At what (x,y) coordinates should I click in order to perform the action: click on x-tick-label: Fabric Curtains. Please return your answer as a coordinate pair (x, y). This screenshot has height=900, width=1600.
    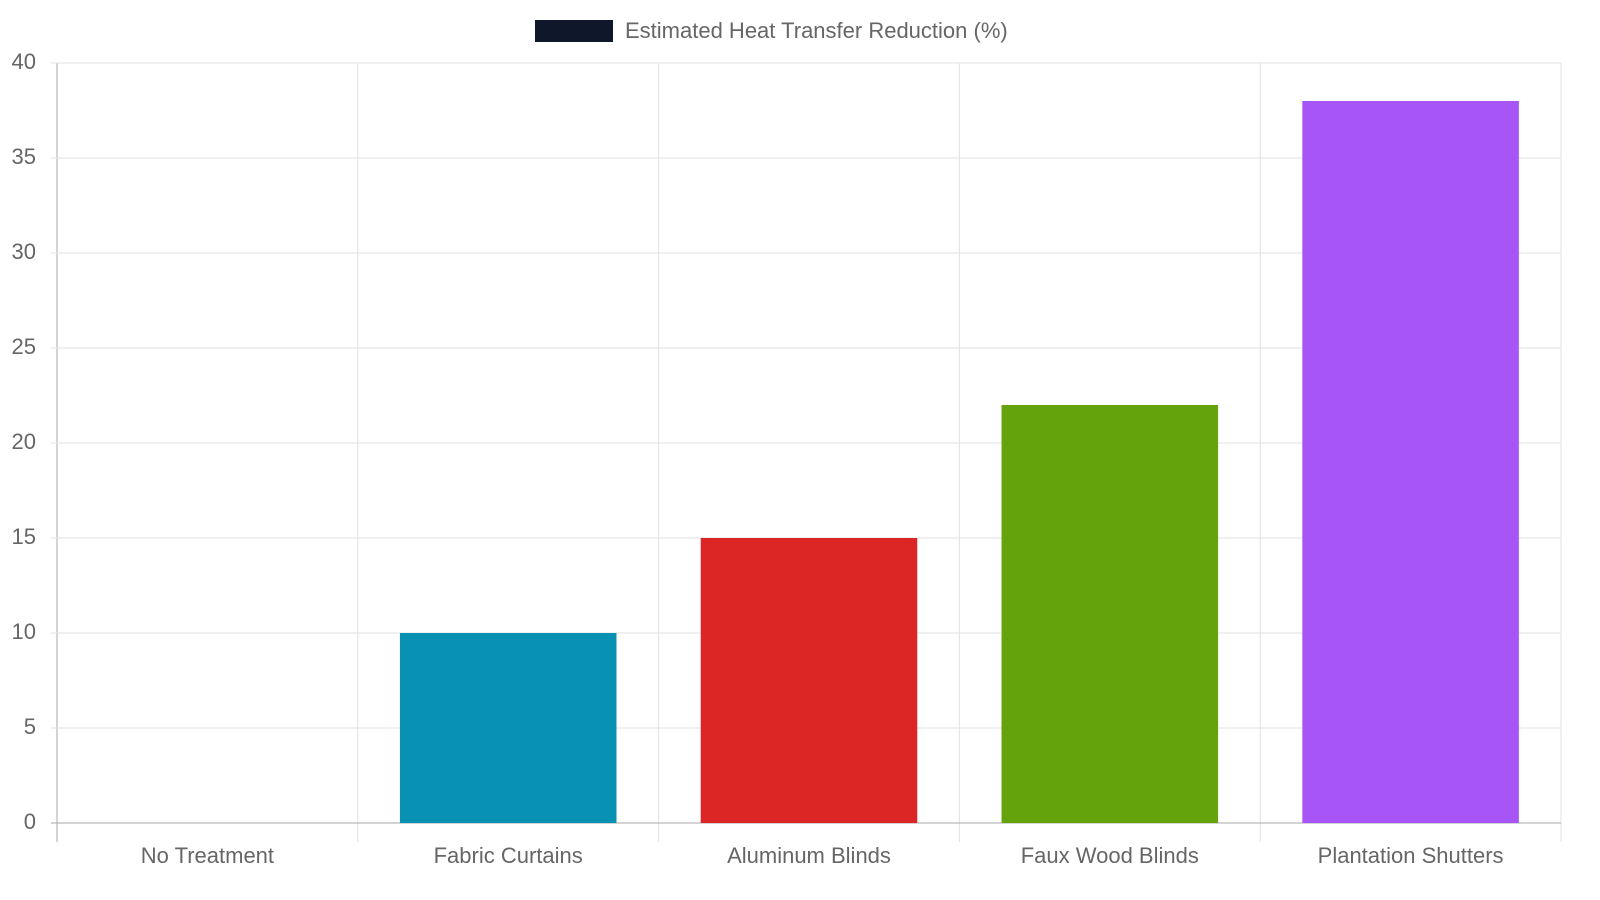
    Looking at the image, I should click on (508, 855).